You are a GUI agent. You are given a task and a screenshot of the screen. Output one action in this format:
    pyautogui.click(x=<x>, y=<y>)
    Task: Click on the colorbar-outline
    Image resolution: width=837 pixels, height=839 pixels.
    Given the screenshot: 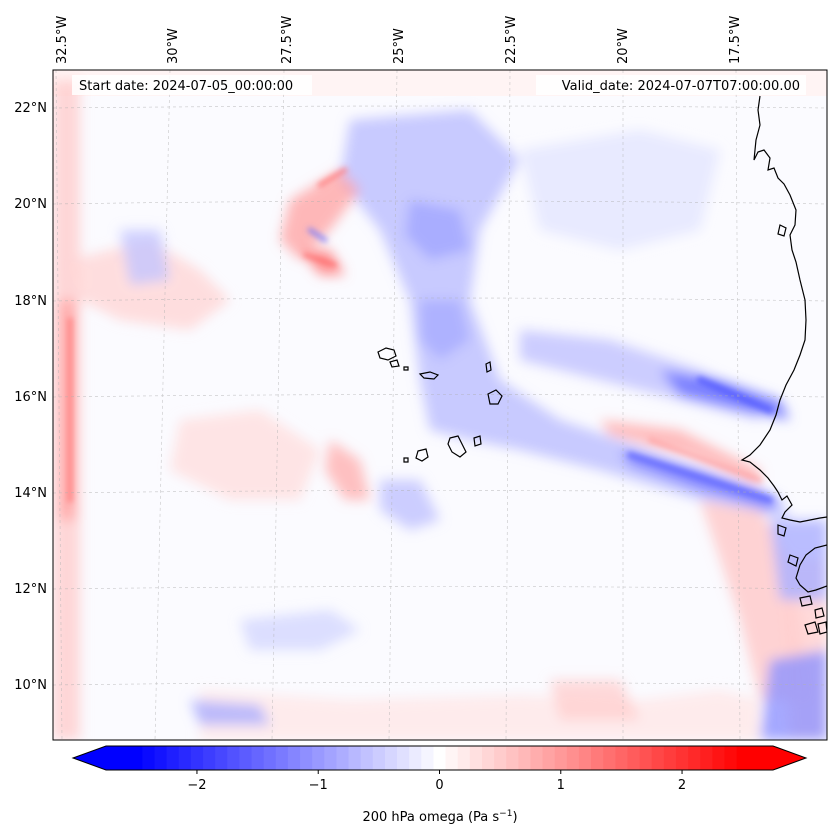 What is the action you would take?
    pyautogui.click(x=439, y=758)
    